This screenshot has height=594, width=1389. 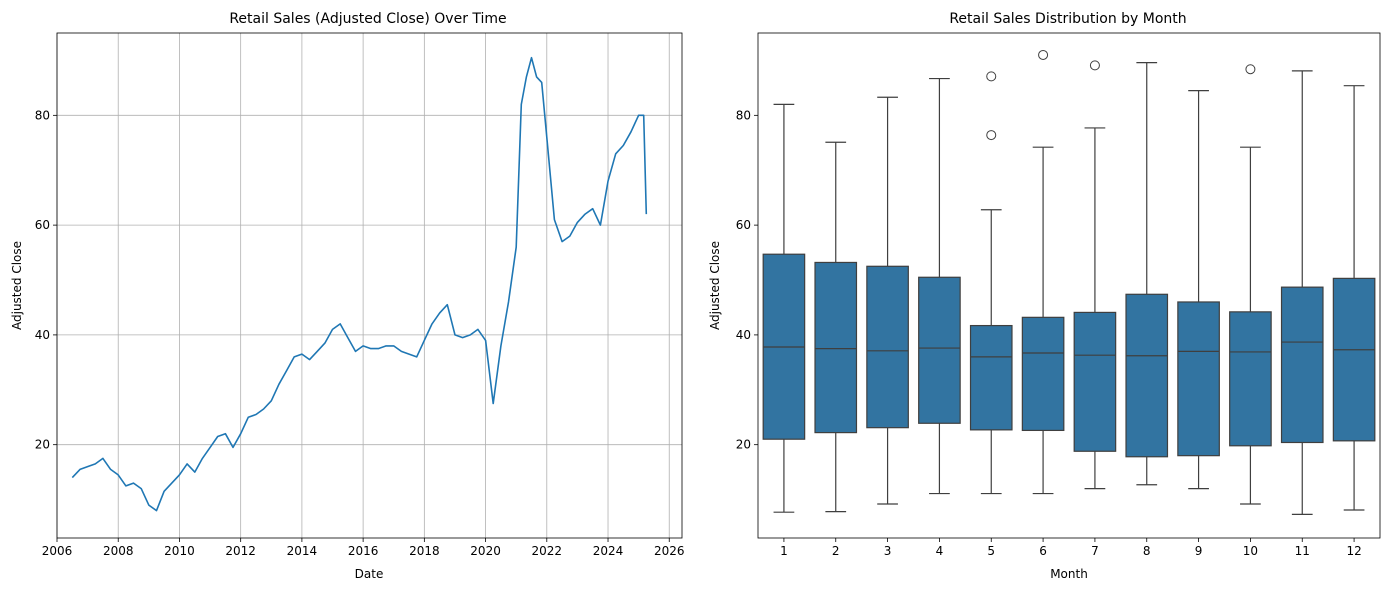 What do you see at coordinates (1067, 19) in the screenshot?
I see `box-chart-title: Retail Sales Distribution by Month` at bounding box center [1067, 19].